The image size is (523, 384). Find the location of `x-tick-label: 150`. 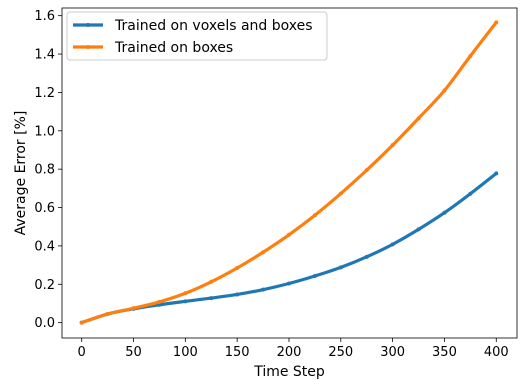

x-tick-label: 150 is located at coordinates (237, 352).